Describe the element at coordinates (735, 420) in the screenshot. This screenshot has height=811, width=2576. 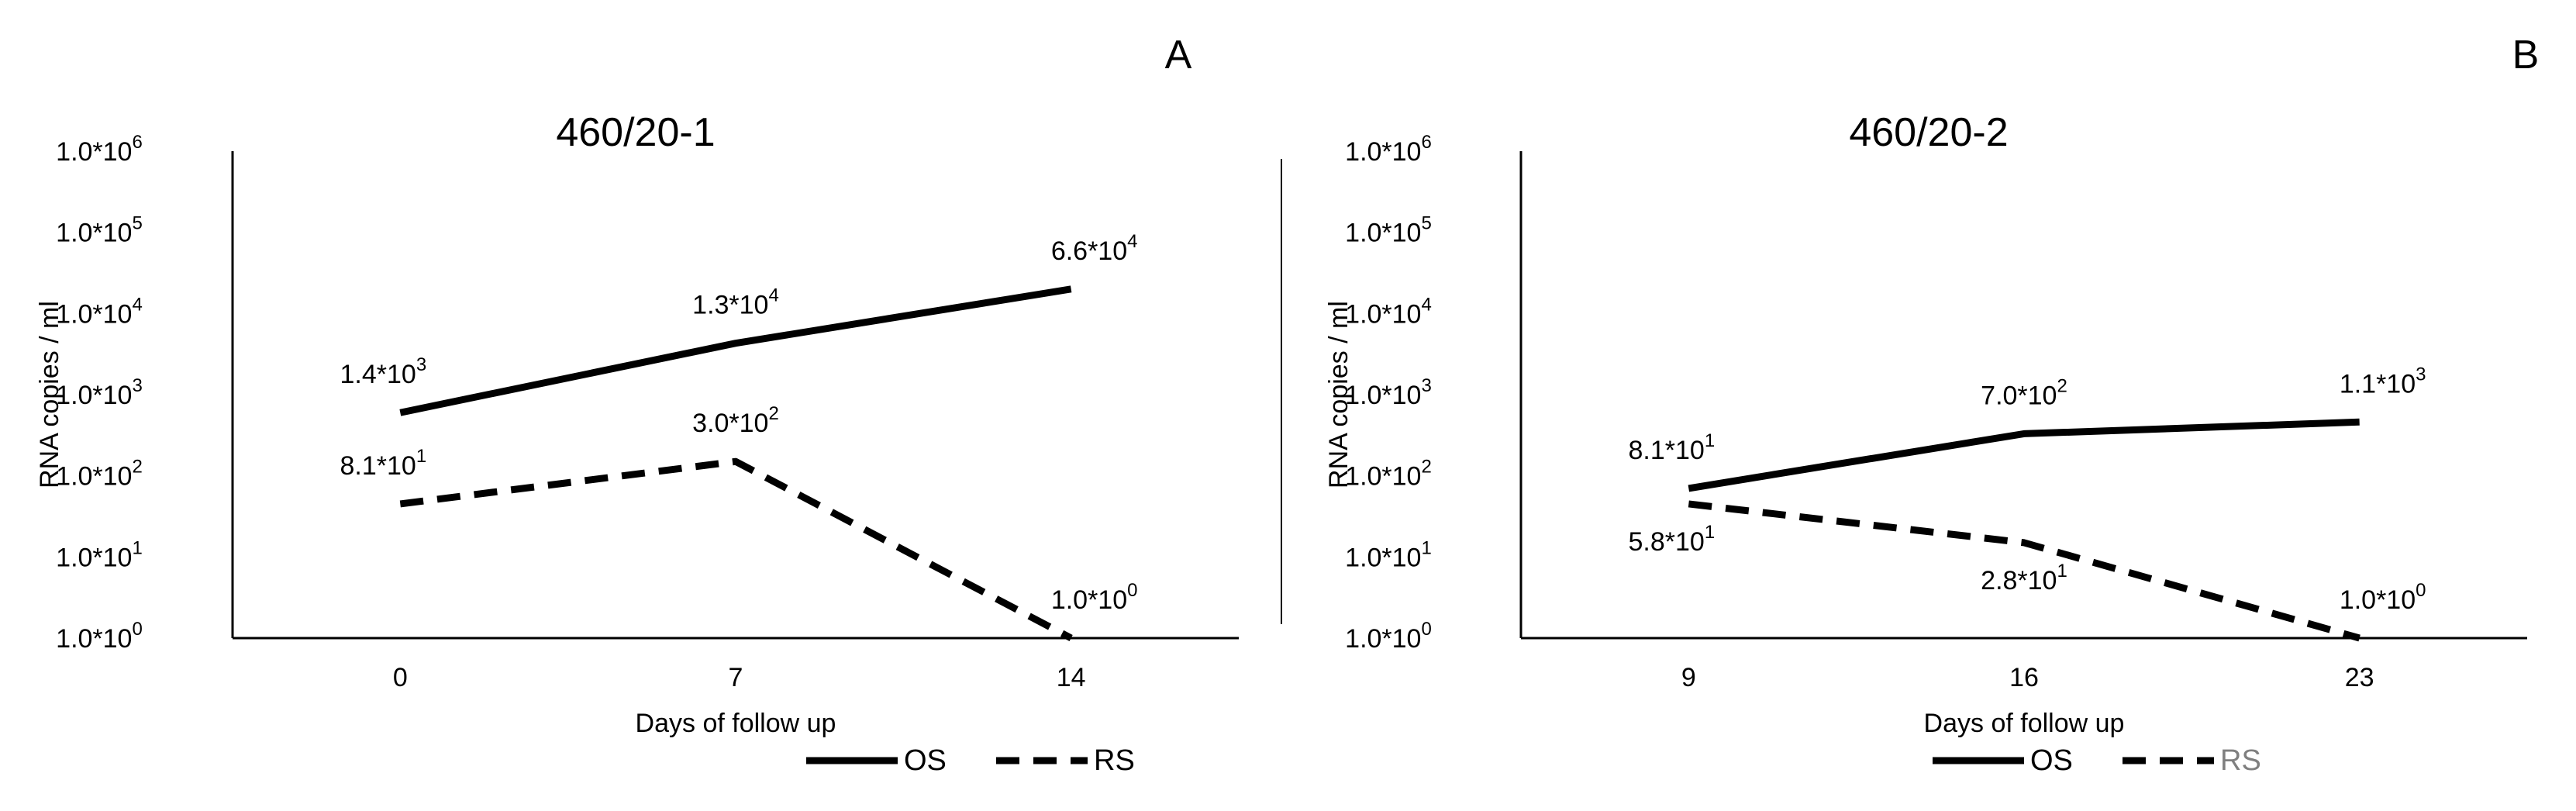
I see `data-label: 3.0*102` at that location.